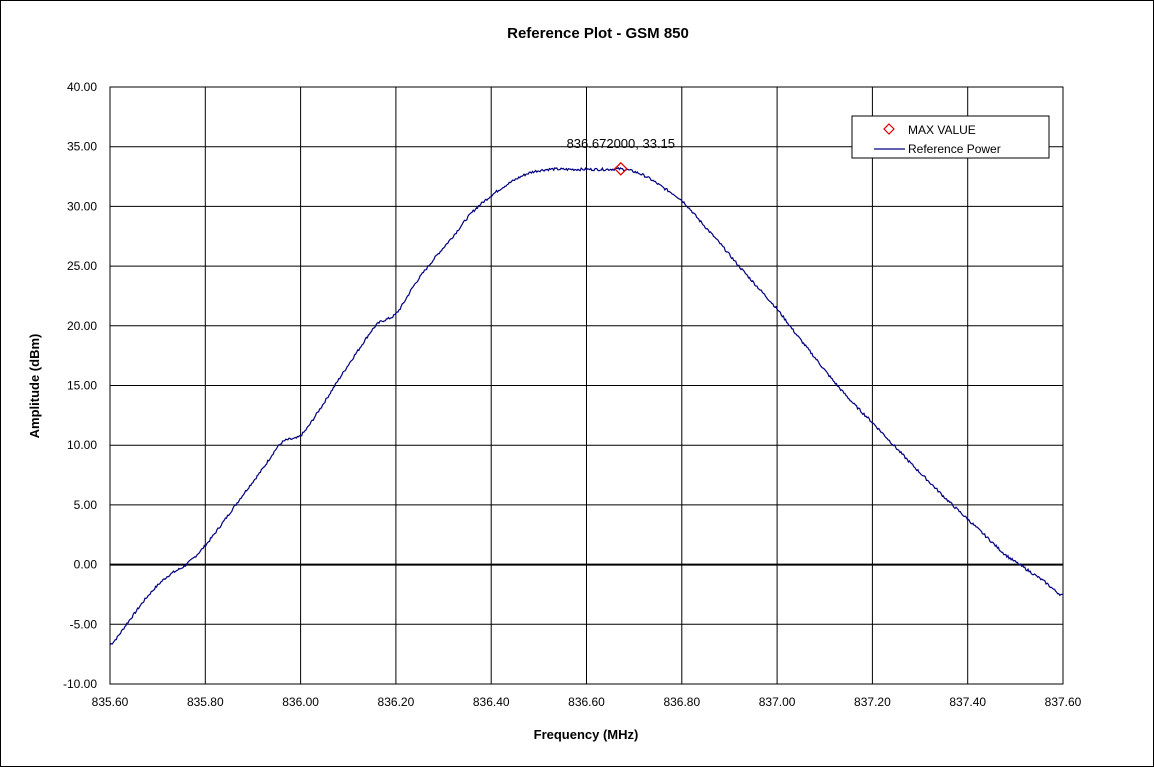  I want to click on legend: MAX VALUE Reference Power, so click(950, 137).